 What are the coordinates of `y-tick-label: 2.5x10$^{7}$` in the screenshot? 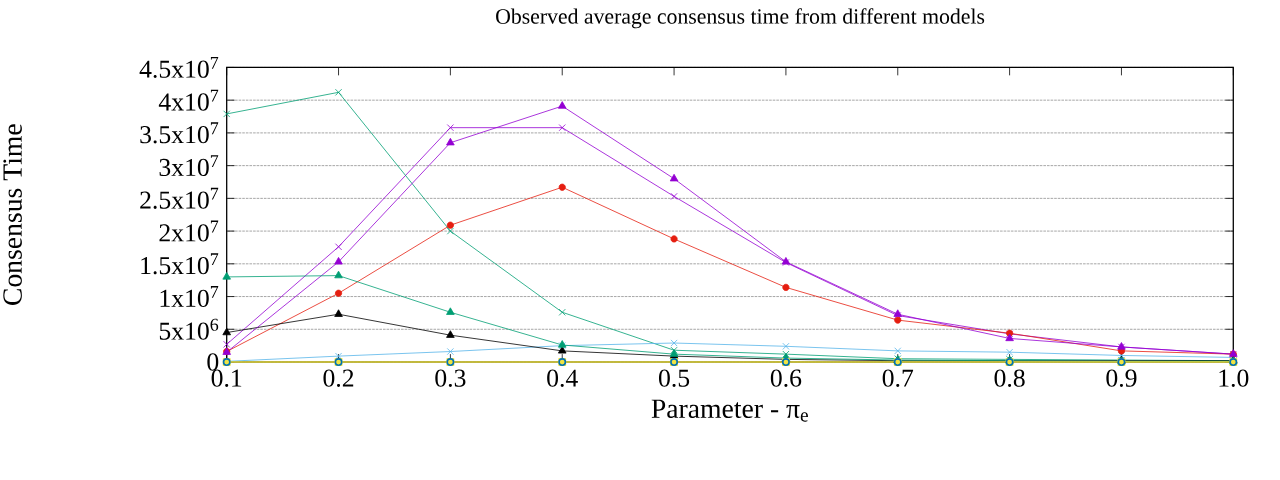 It's located at (179, 198).